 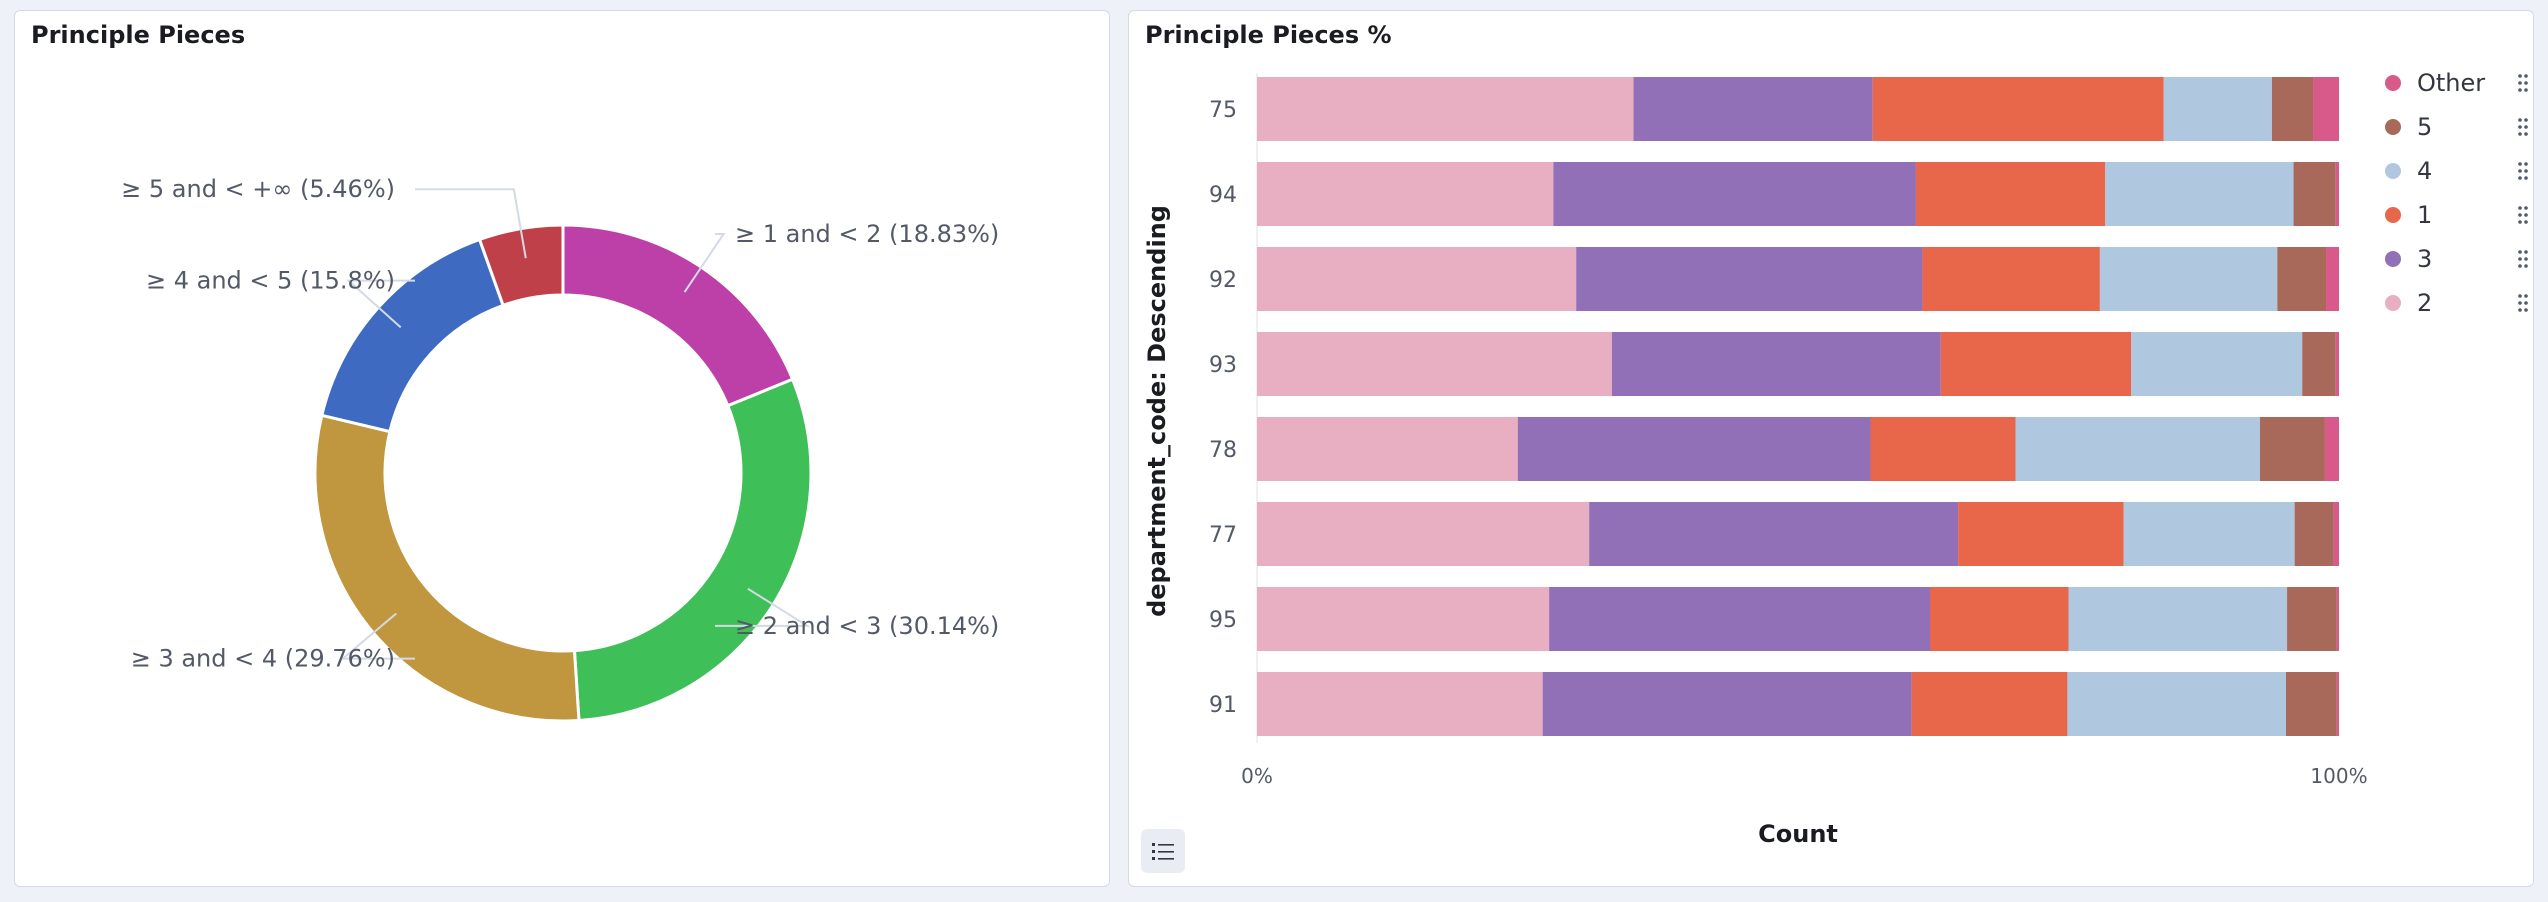 I want to click on donut-slice-label: ≥ 2 and < 3 (30.14%), so click(x=867, y=626).